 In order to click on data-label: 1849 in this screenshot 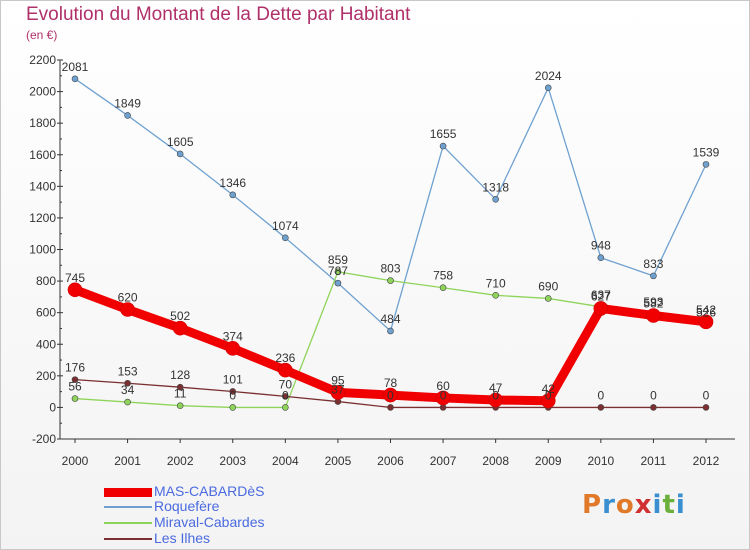, I will do `click(127, 103)`.